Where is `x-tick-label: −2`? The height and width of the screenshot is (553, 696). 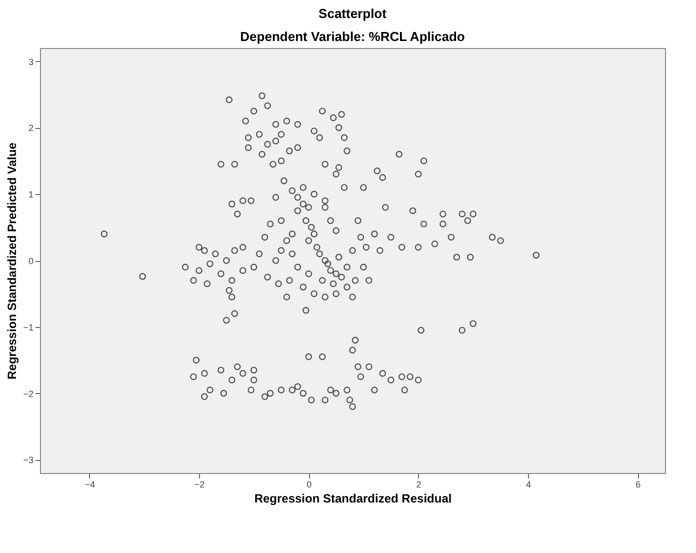
x-tick-label: −2 is located at coordinates (199, 485).